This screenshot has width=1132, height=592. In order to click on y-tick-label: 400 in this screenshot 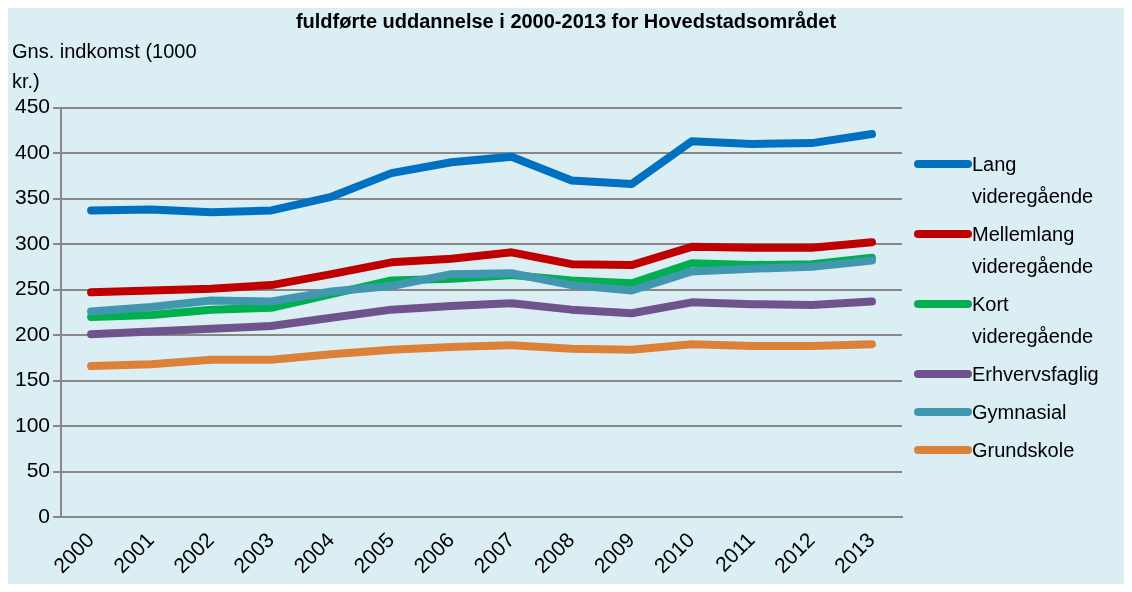, I will do `click(32, 151)`.